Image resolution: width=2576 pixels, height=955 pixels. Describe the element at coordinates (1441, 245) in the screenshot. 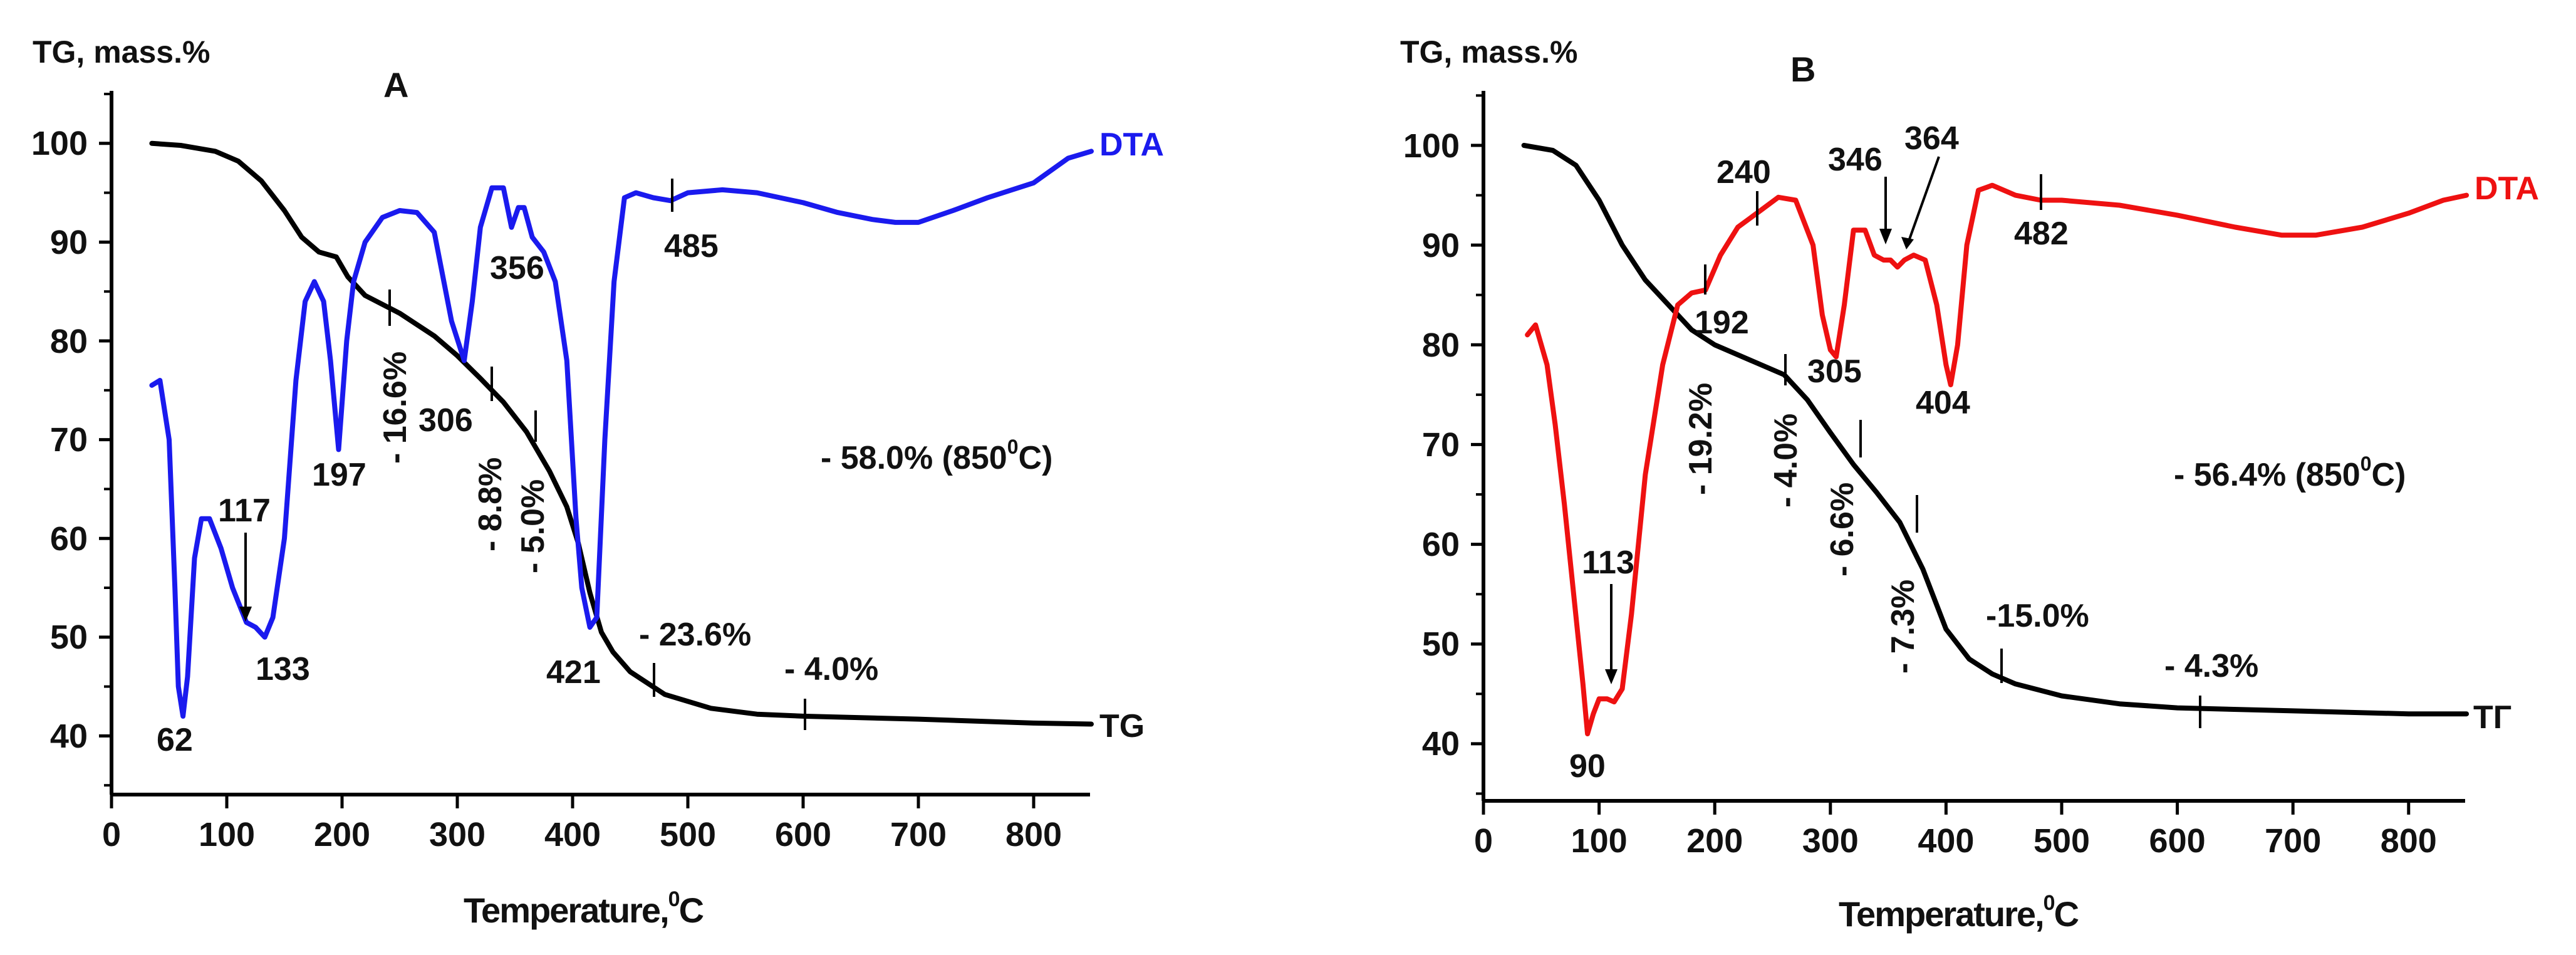

I see `b-ytick-label: 90` at that location.